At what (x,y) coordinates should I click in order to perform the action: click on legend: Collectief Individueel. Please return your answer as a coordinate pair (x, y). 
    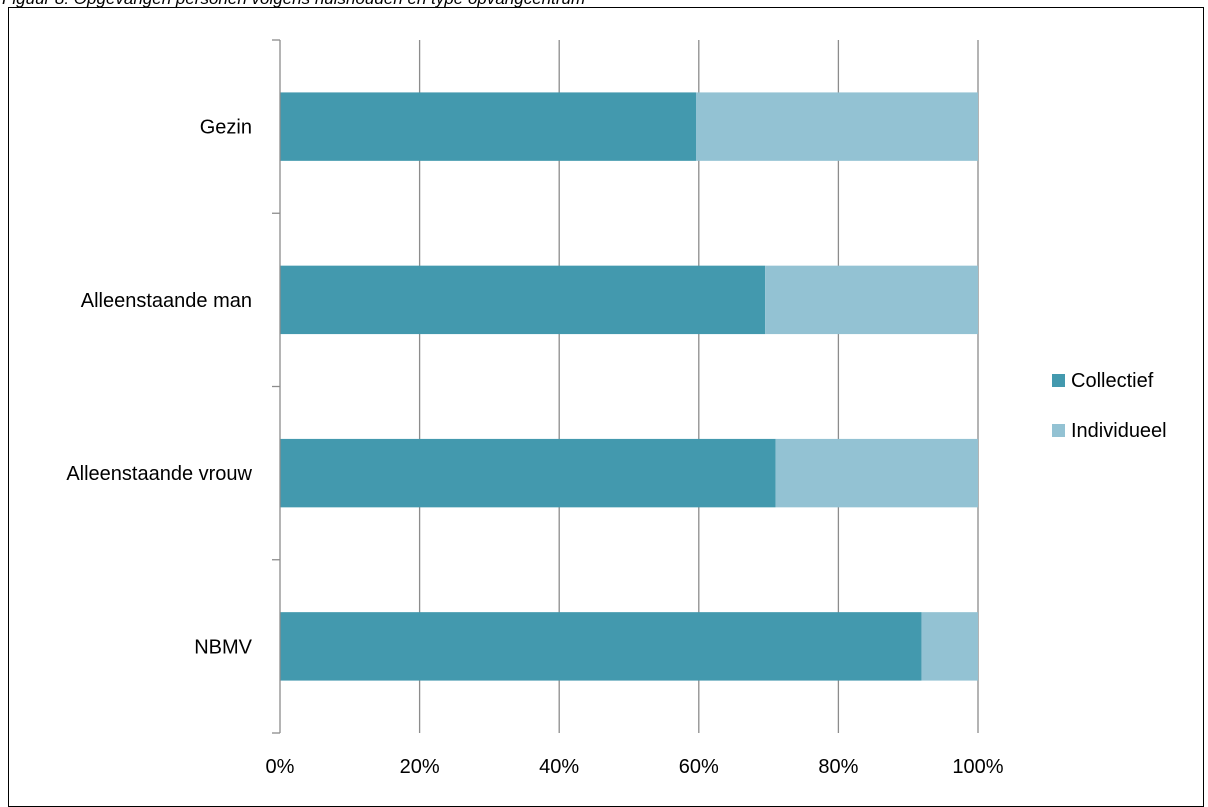
    Looking at the image, I should click on (1109, 406).